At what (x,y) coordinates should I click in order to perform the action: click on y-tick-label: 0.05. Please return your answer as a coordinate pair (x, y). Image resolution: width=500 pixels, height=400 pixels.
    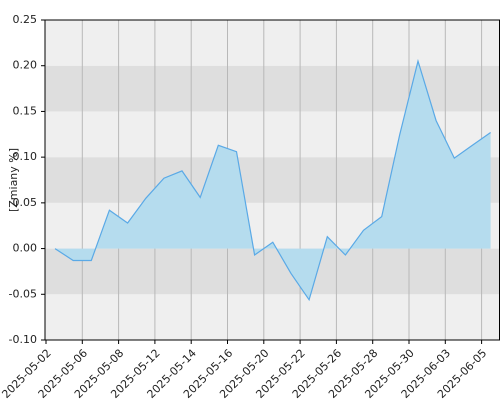
    Looking at the image, I should click on (25, 202).